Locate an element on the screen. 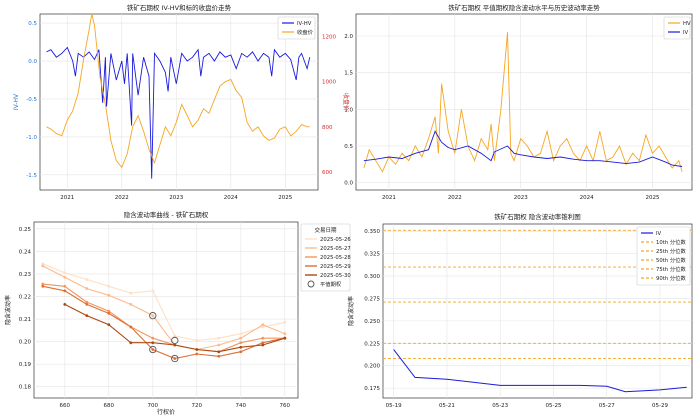  y-tick-label: 0.250 is located at coordinates (372, 322).